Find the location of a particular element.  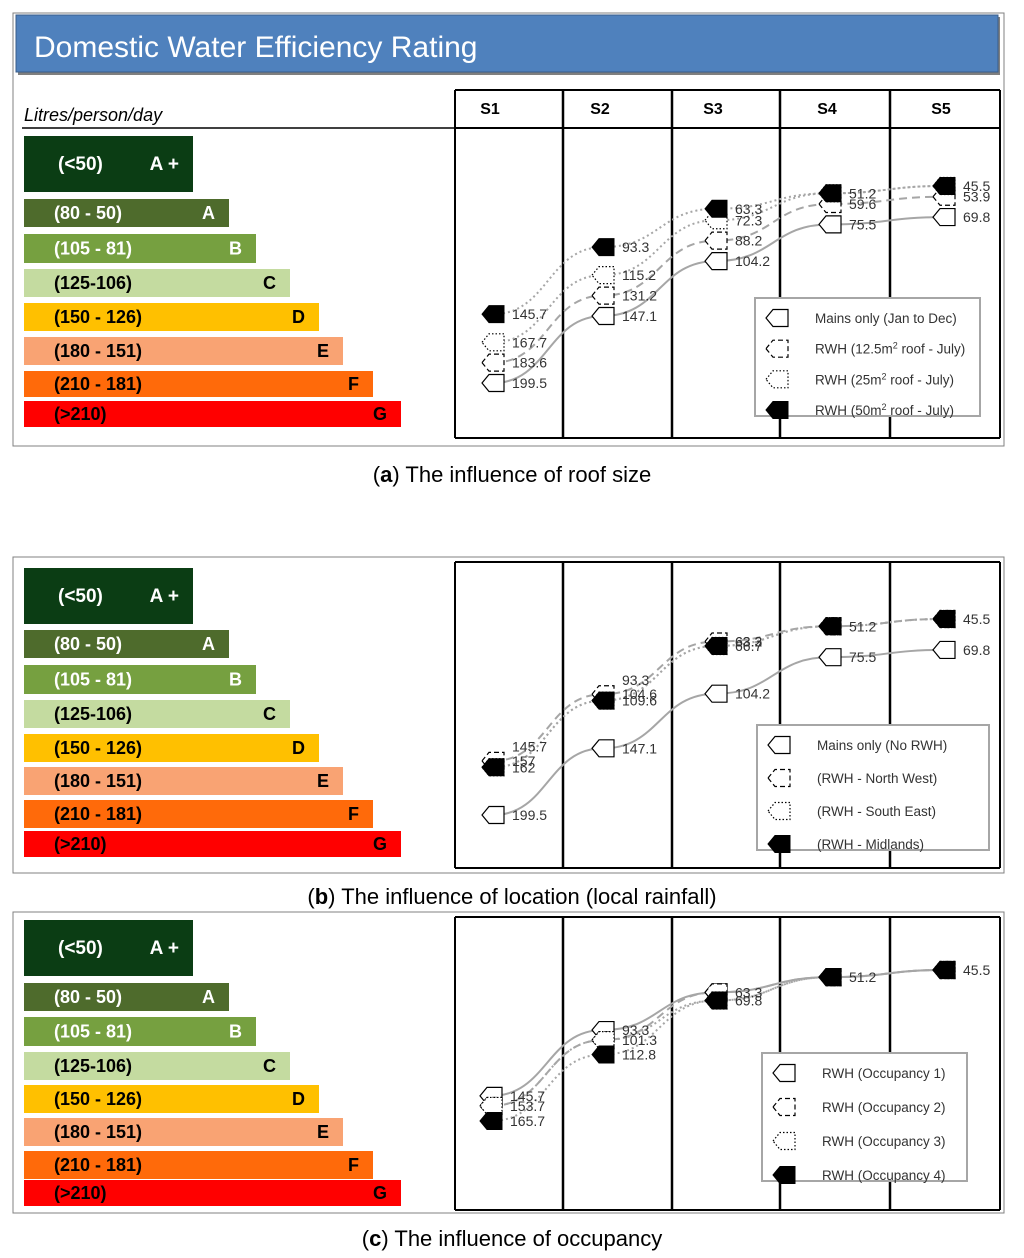

panel-c-band-2-grade: B is located at coordinates (235, 1032).